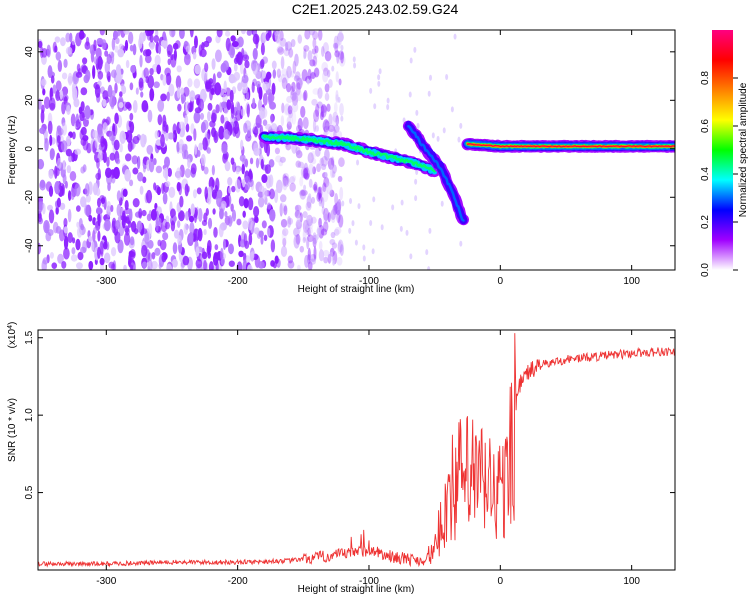 Image resolution: width=750 pixels, height=600 pixels. Describe the element at coordinates (705, 174) in the screenshot. I see `colorbar-tick-label: 0.4` at that location.